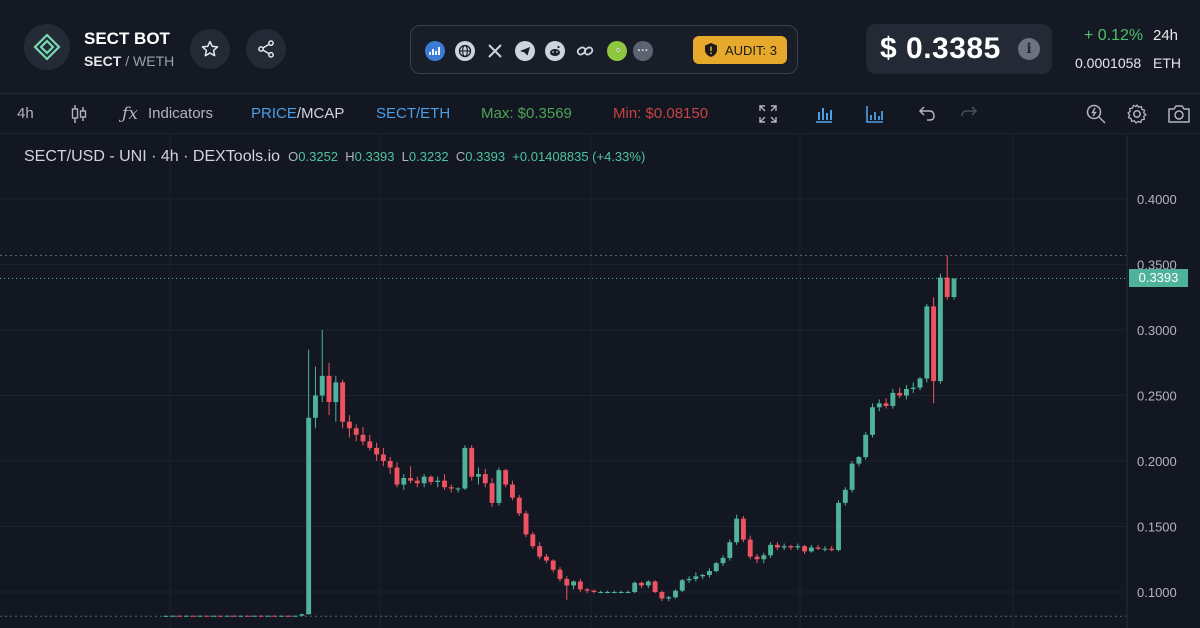  I want to click on candle-type-icon, so click(79, 114).